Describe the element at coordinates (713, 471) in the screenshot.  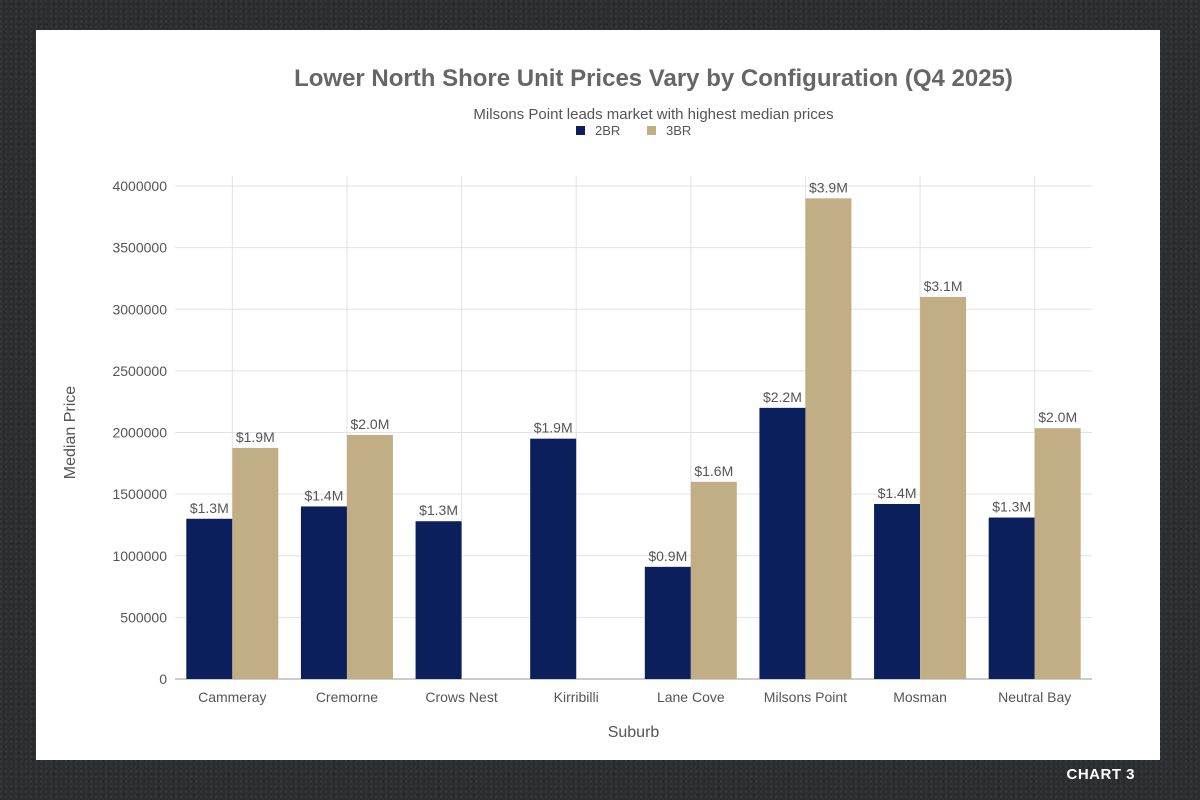
I see `data-label: $1.6M` at that location.